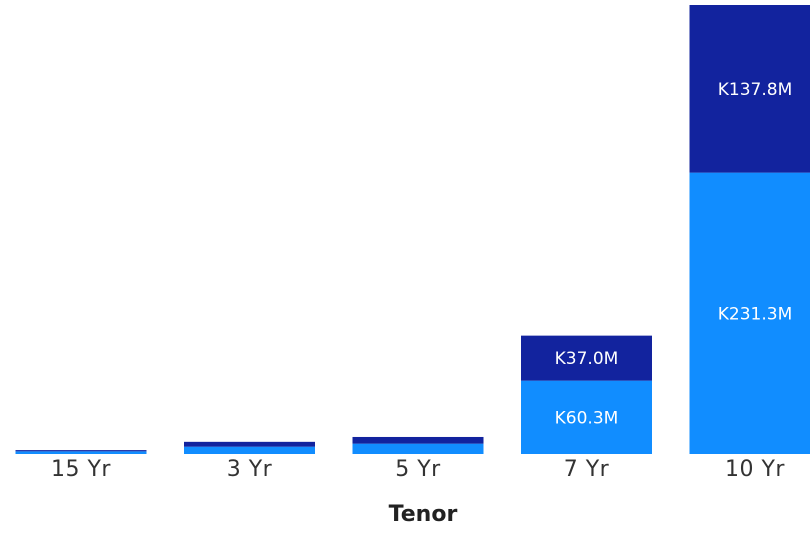 The width and height of the screenshot is (810, 533). Describe the element at coordinates (755, 90) in the screenshot. I see `data-label: K137.8M` at that location.